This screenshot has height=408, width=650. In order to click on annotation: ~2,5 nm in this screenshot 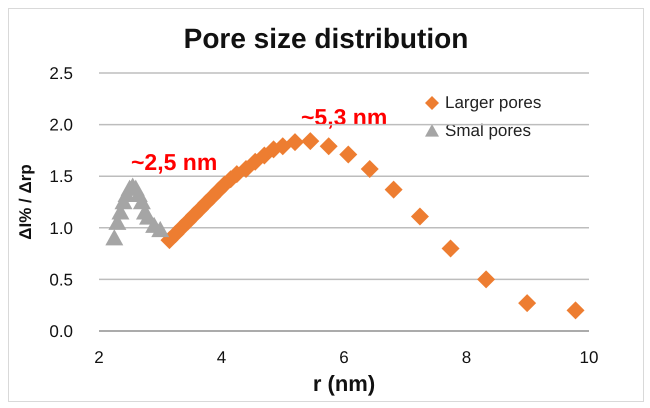, I will do `click(174, 162)`.